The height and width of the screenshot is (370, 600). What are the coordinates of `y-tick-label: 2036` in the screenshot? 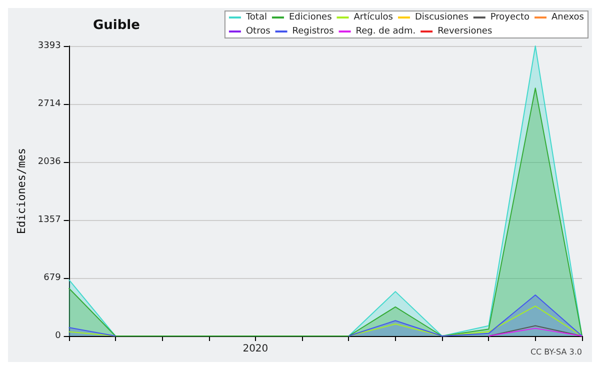 It's located at (50, 161).